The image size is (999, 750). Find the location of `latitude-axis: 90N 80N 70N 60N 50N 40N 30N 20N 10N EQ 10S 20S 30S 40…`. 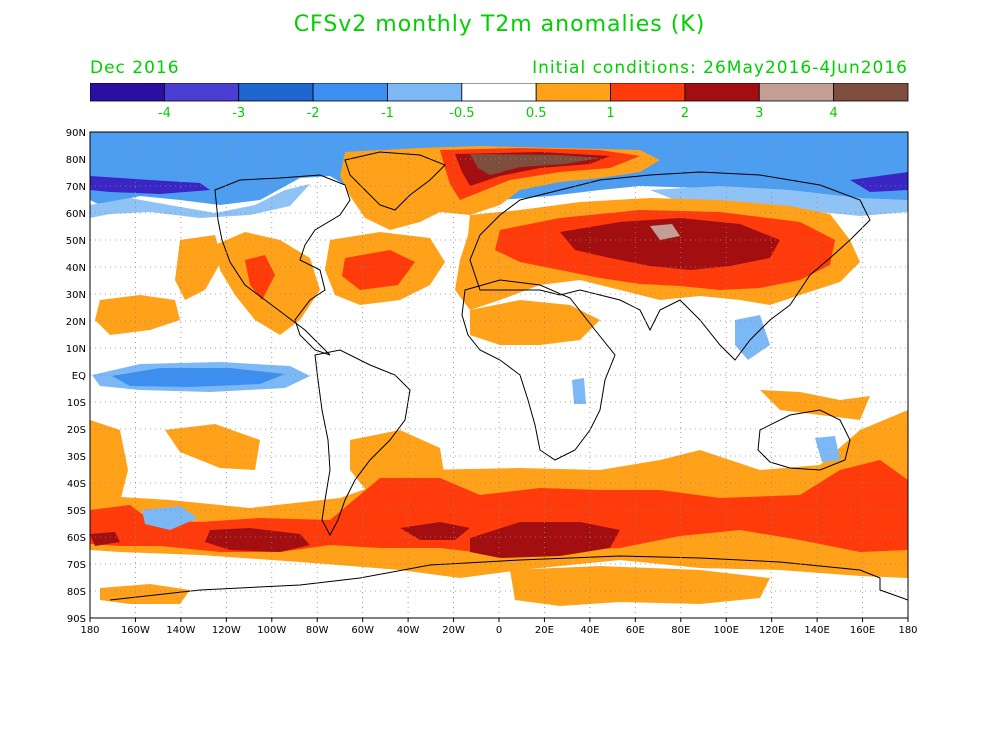

latitude-axis: 90N 80N 70N 60N 50N 40N 30N 20N 10N EQ 10S 20S 30S 40… is located at coordinates (76, 376).